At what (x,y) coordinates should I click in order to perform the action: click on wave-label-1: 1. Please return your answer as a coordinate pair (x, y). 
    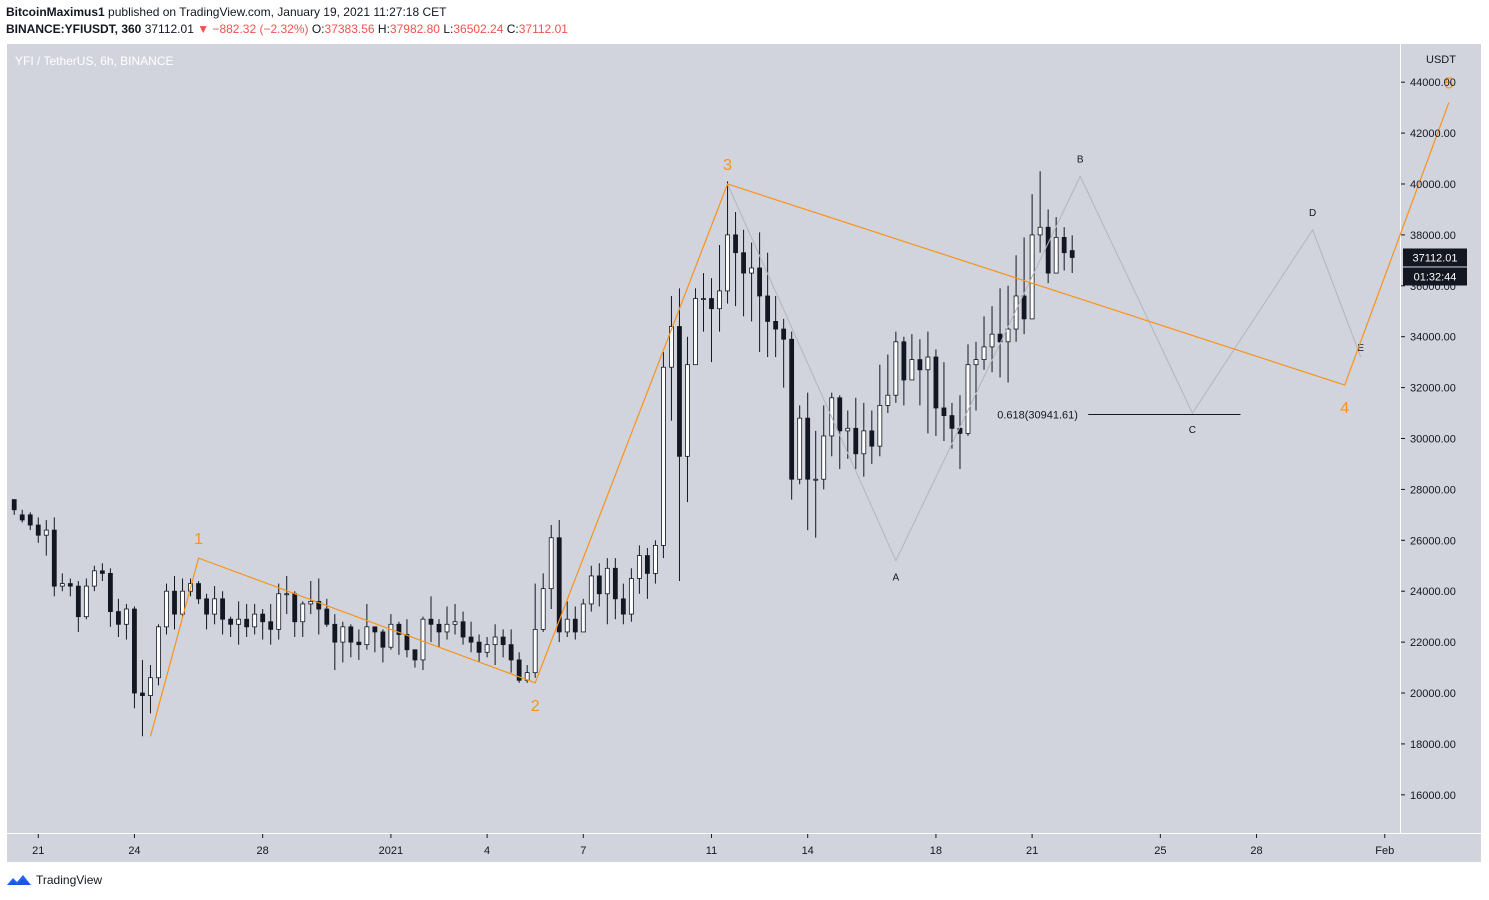
    Looking at the image, I should click on (198, 539).